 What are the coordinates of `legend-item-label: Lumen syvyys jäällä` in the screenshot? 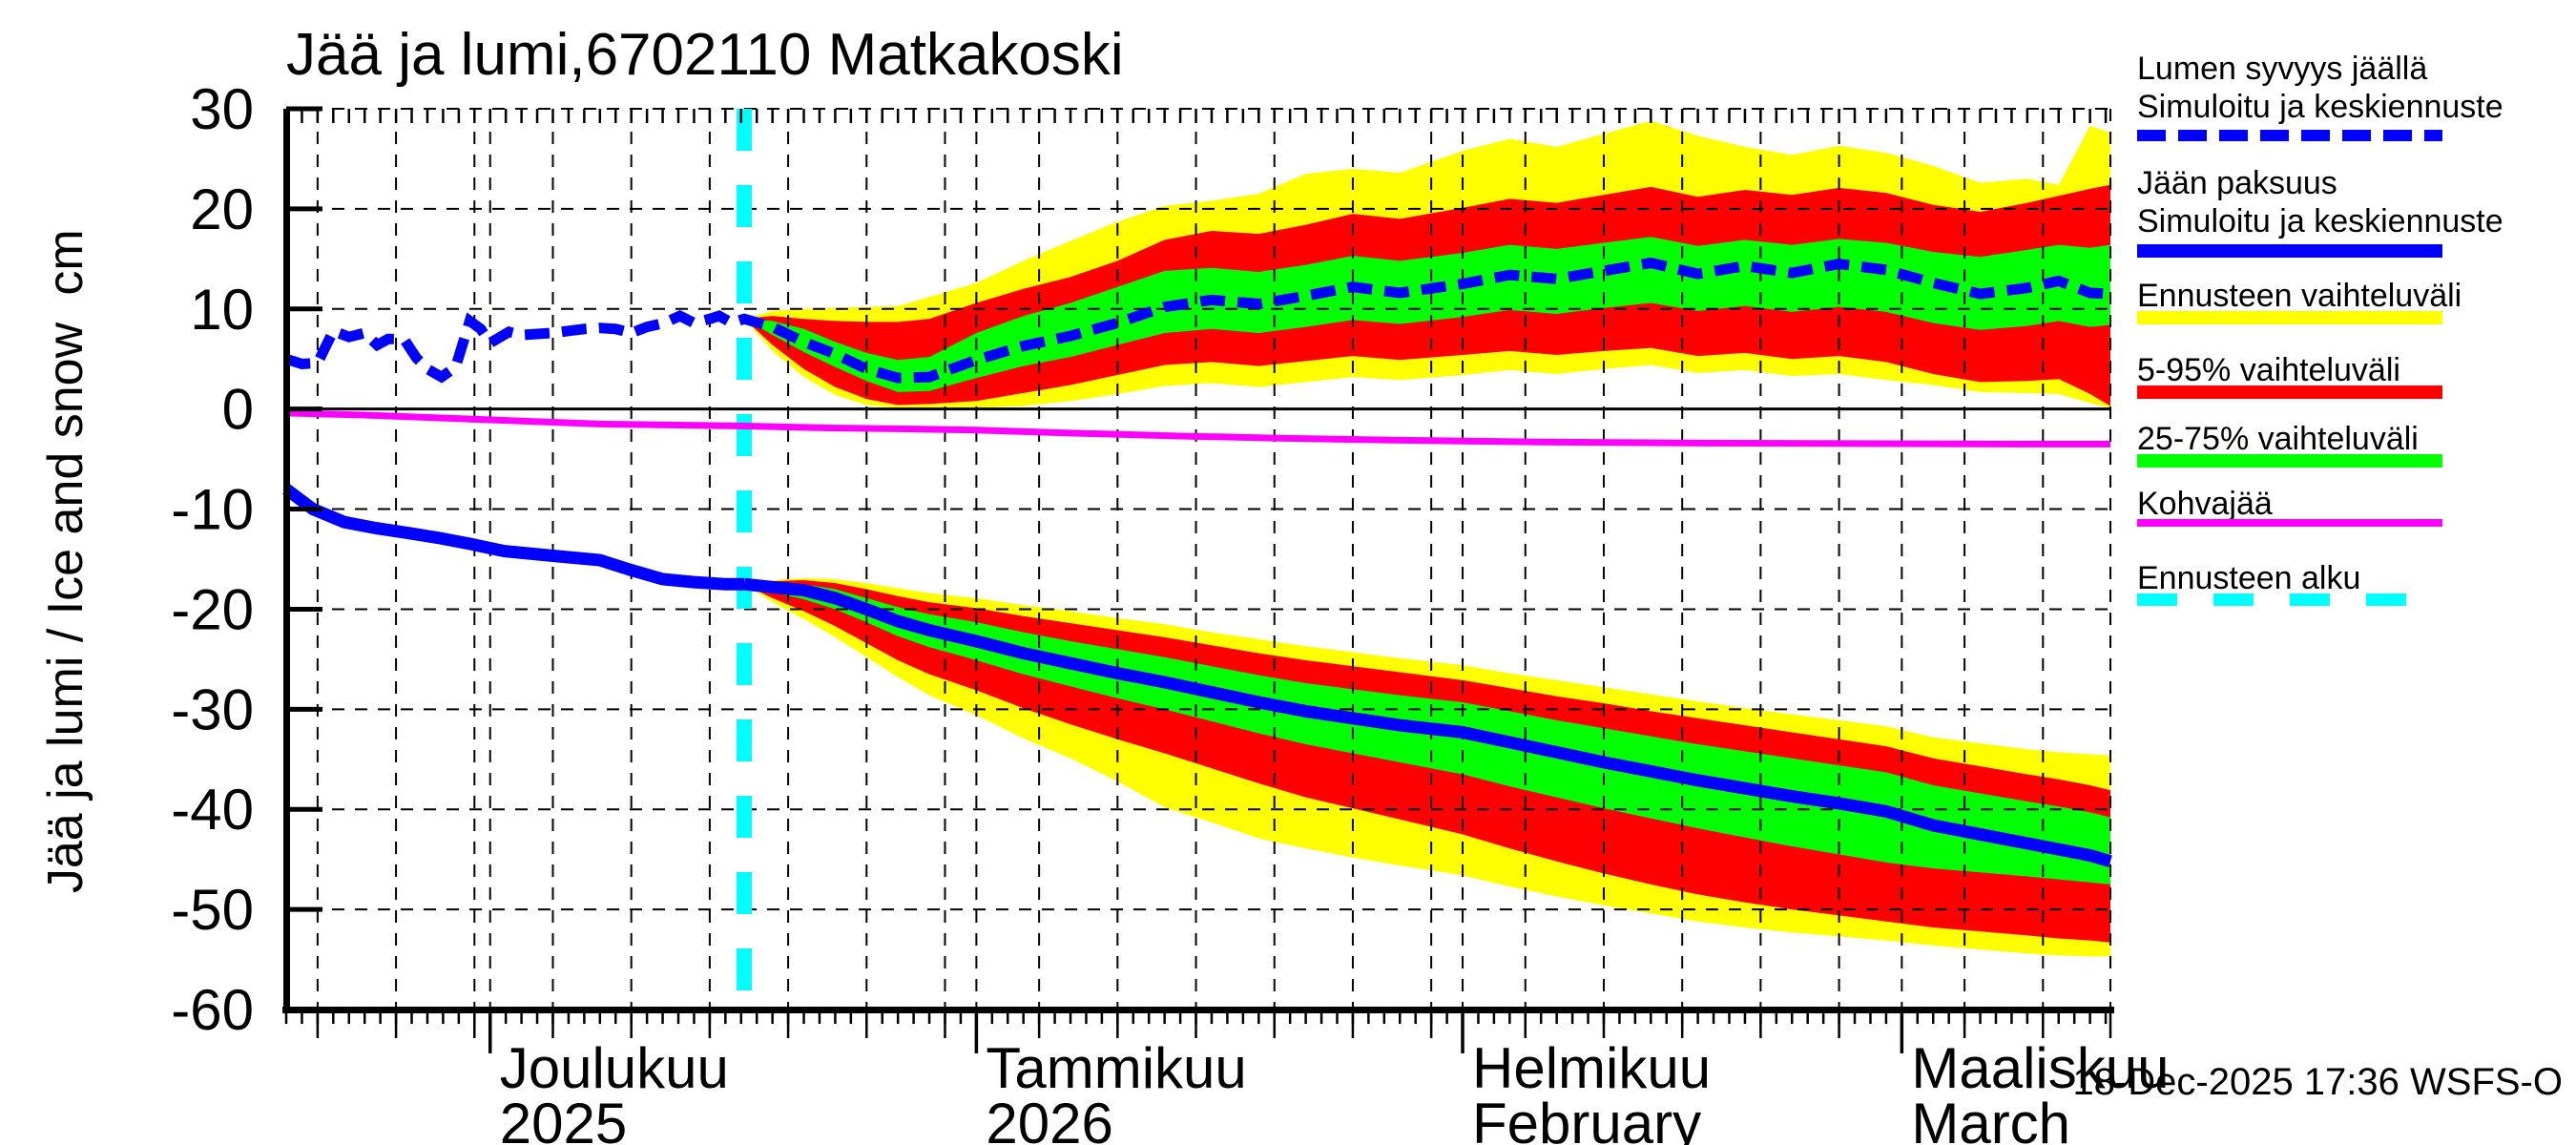 It's located at (2282, 69).